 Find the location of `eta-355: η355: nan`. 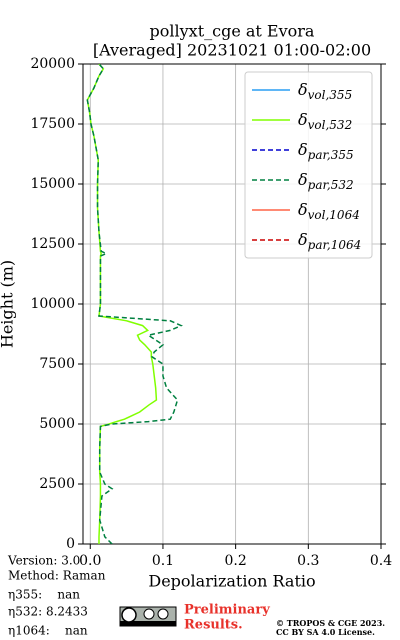

eta-355: η355: nan is located at coordinates (44, 595).